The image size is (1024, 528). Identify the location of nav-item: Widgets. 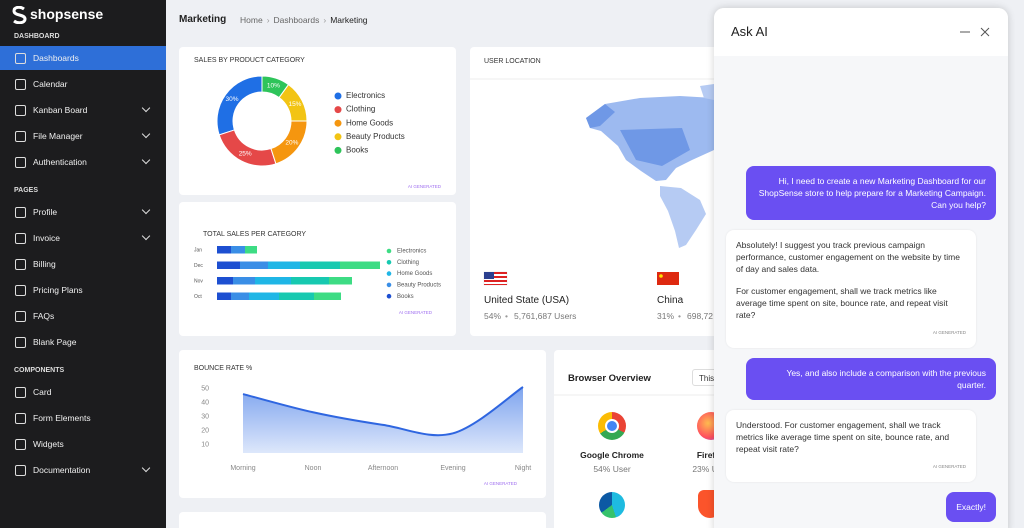
(83, 444).